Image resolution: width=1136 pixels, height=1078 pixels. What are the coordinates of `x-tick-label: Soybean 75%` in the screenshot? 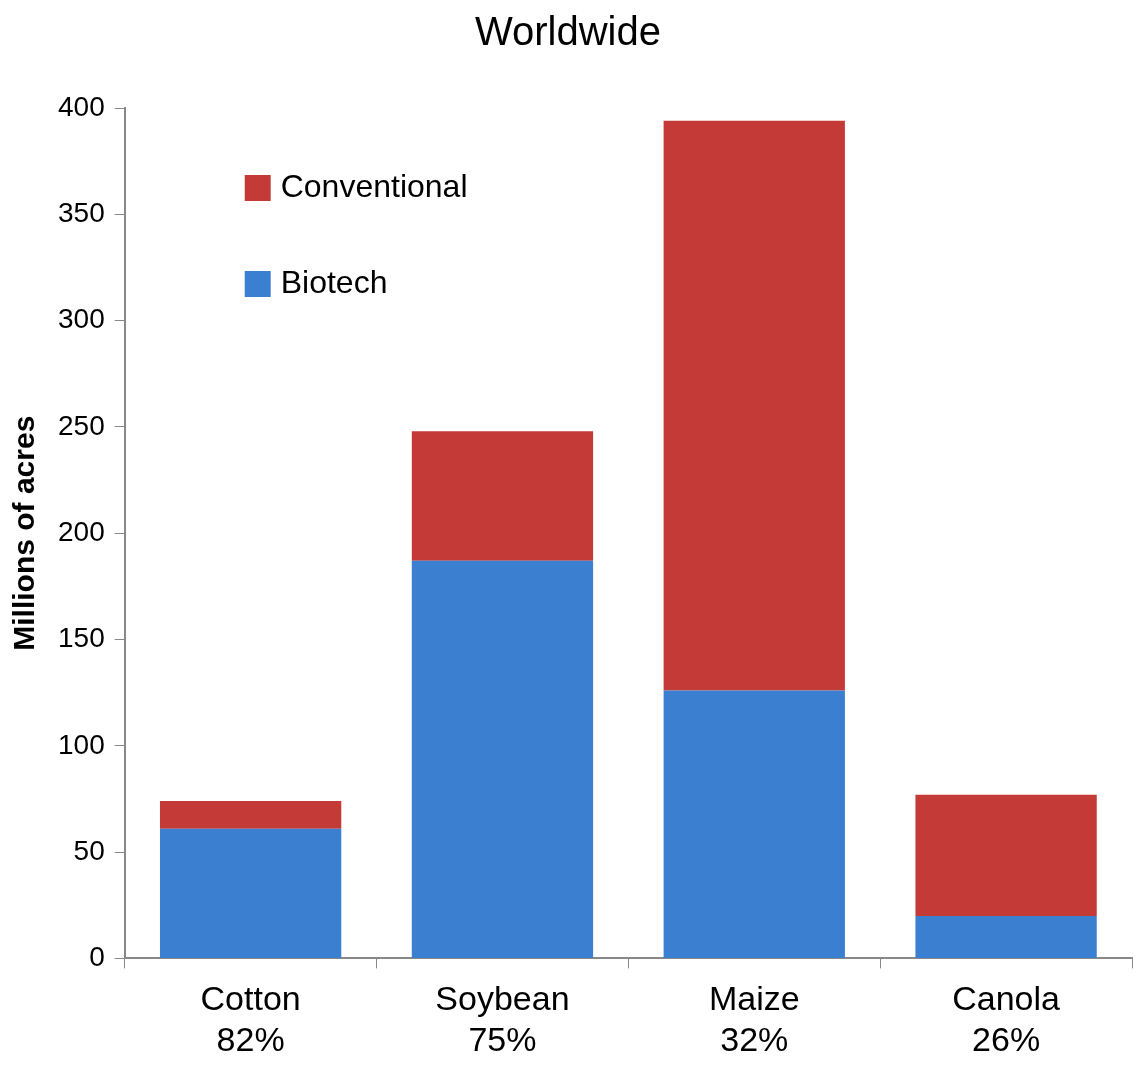 It's located at (502, 1018).